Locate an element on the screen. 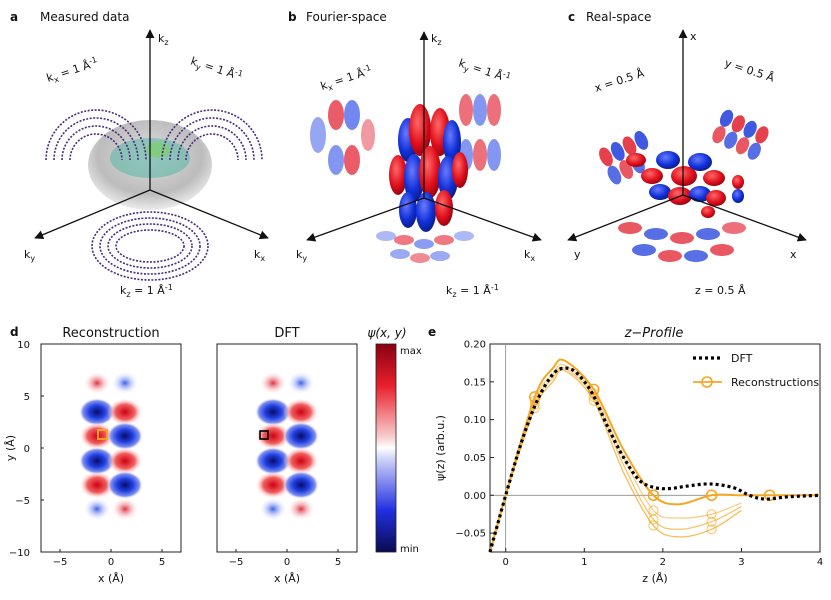 The height and width of the screenshot is (600, 831). fourier-isosurface is located at coordinates (428, 168).